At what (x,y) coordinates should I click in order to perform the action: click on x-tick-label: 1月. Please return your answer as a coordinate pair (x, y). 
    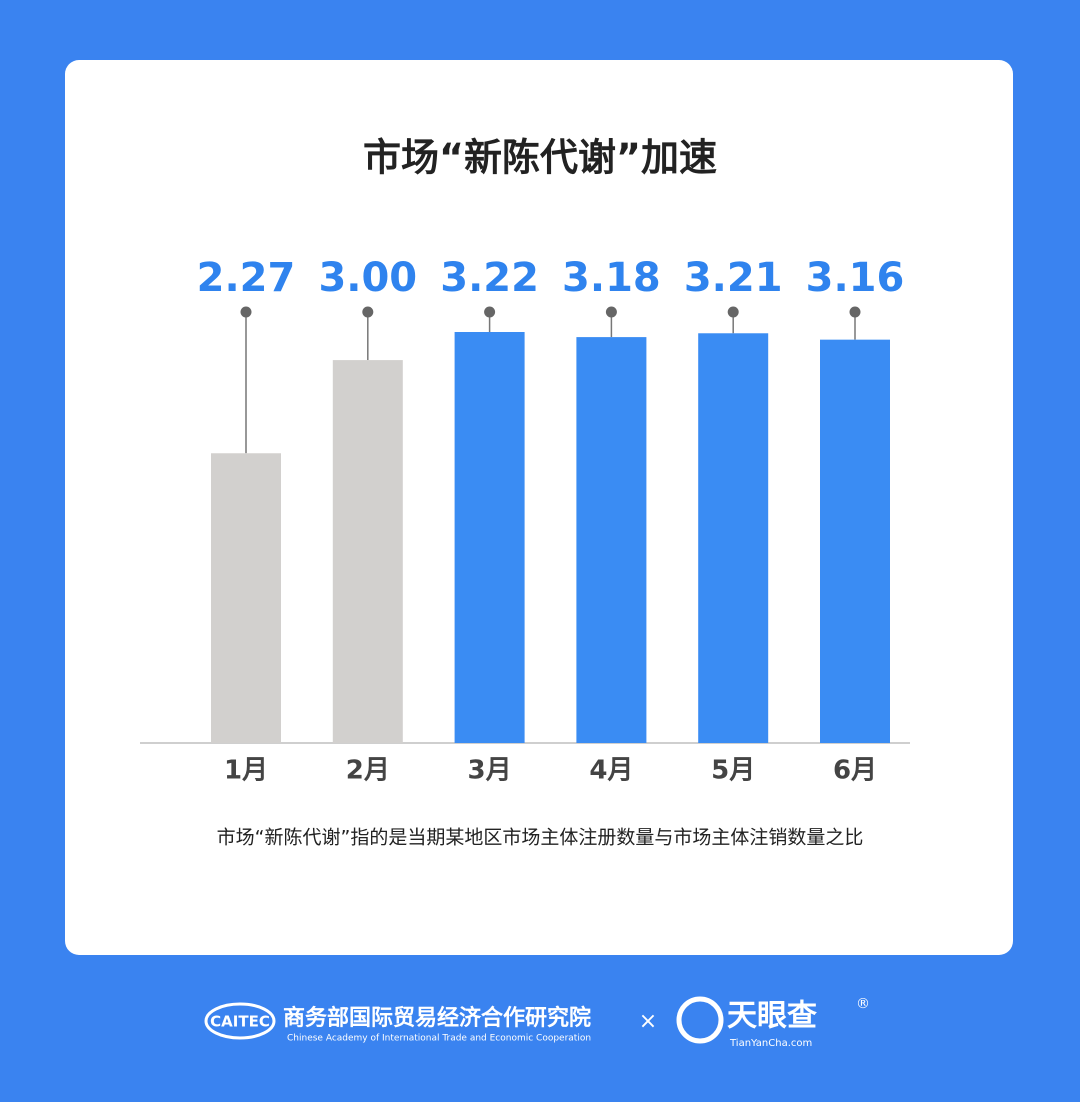
    Looking at the image, I should click on (246, 771).